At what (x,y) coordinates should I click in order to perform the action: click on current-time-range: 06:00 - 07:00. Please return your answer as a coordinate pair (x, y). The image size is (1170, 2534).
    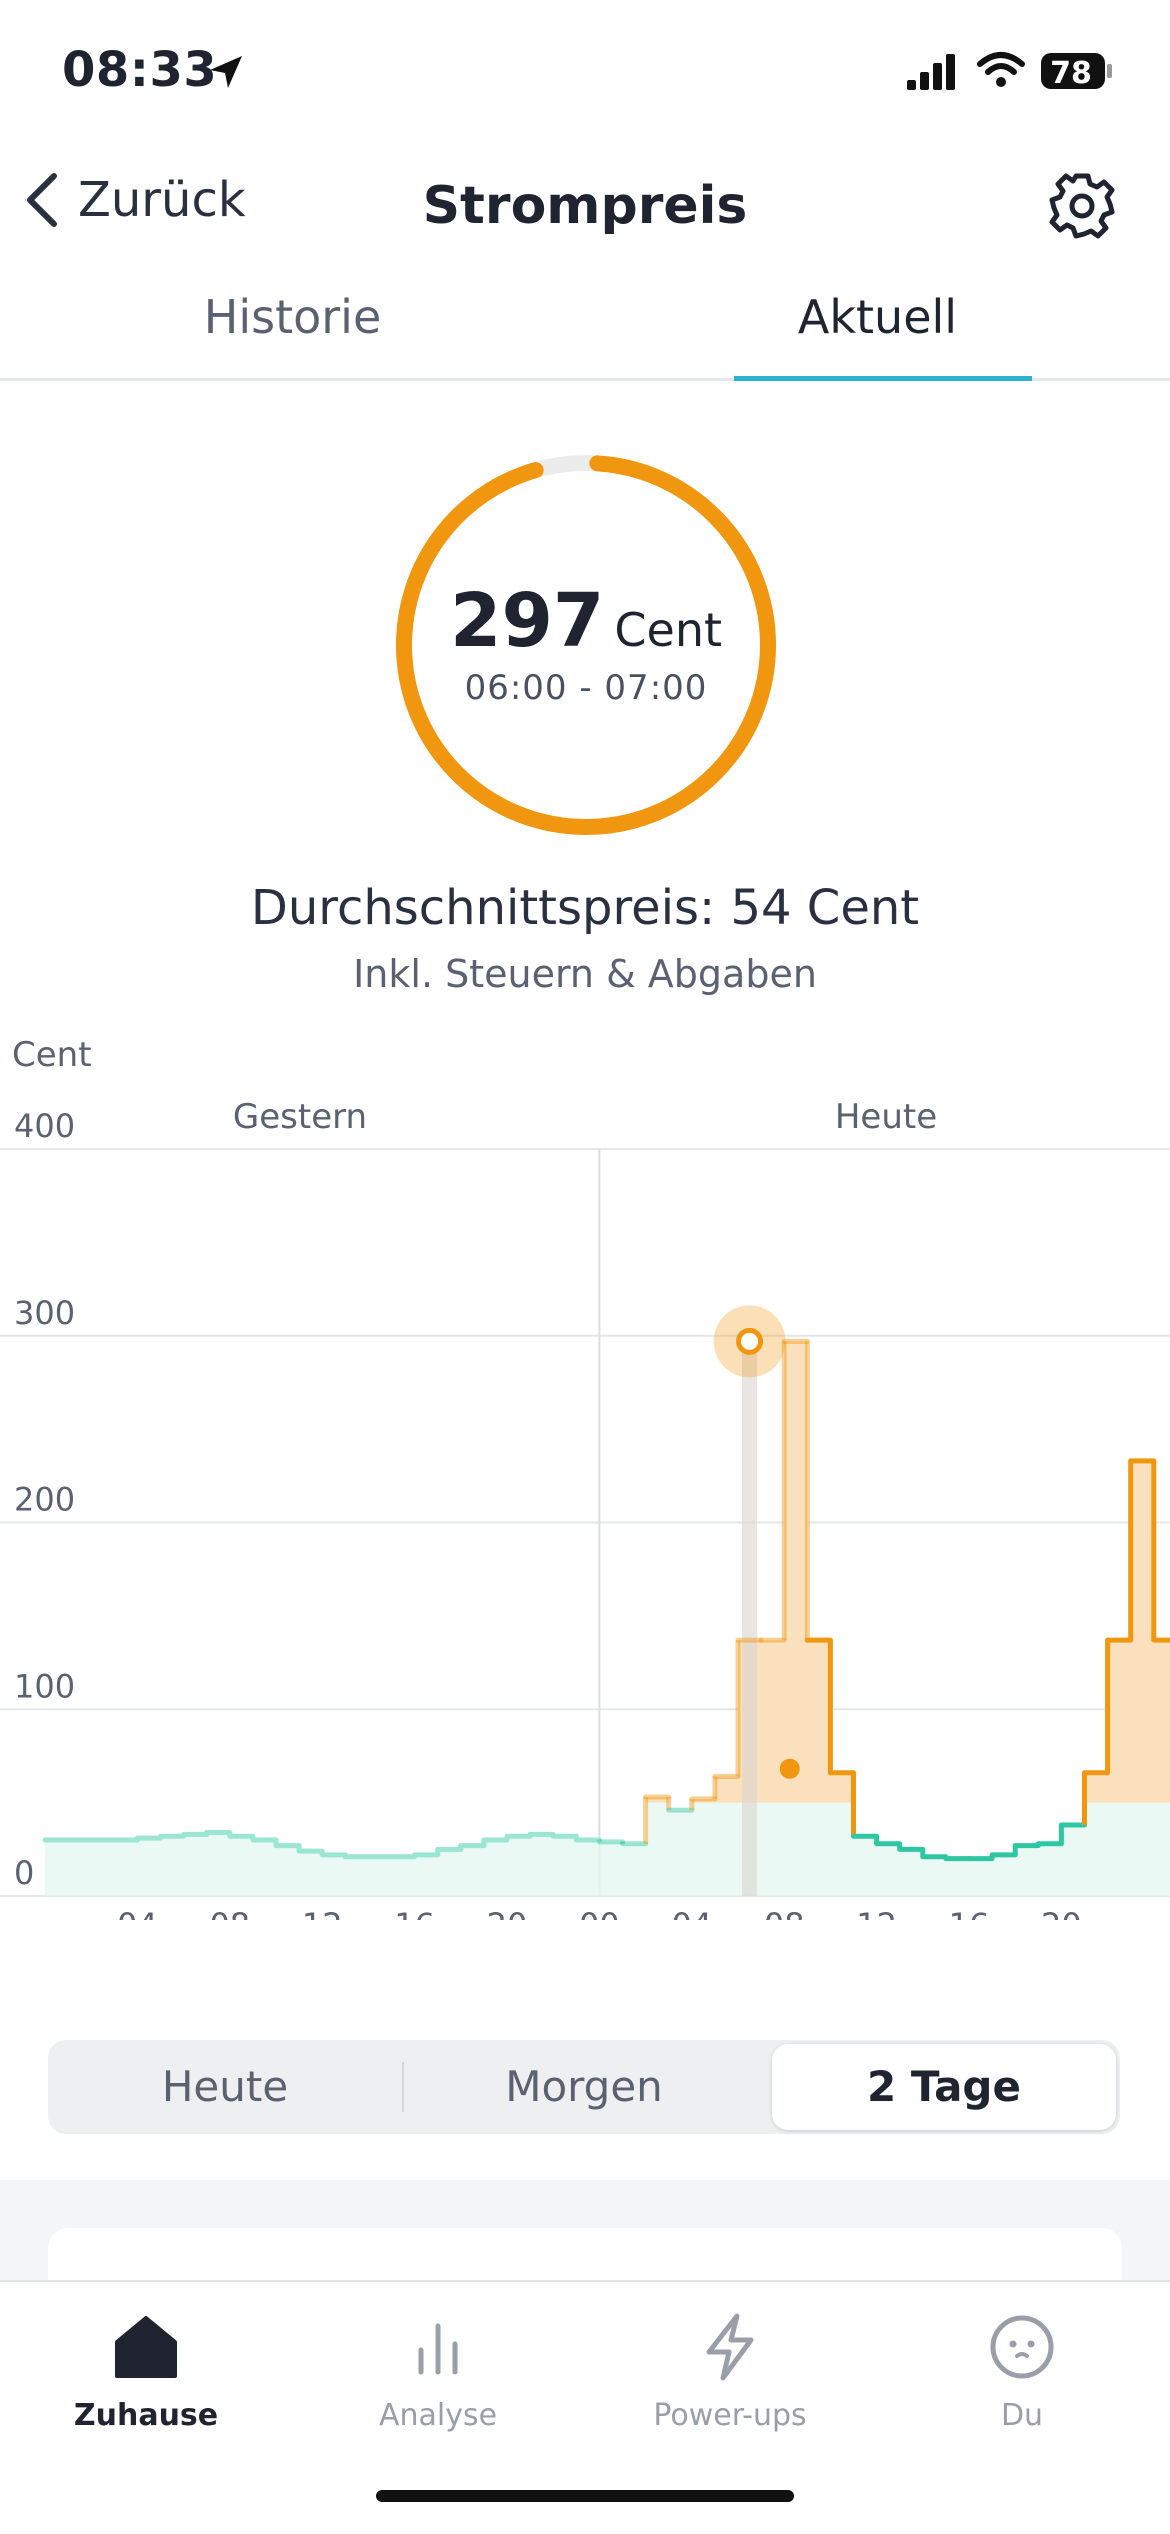
    Looking at the image, I should click on (586, 688).